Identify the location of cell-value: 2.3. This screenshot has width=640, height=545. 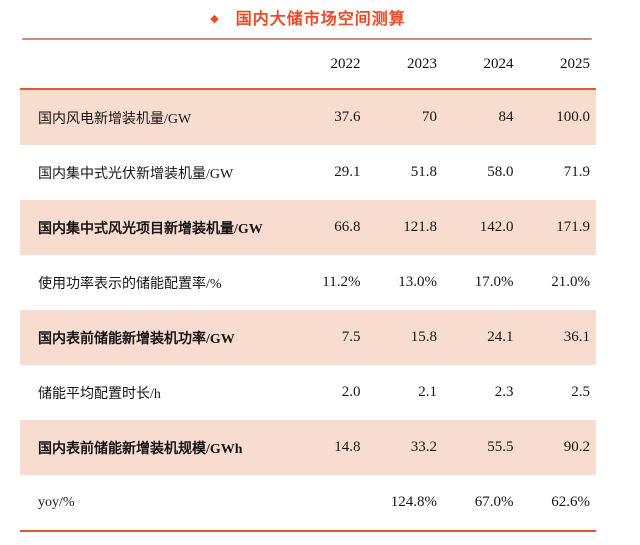
(504, 392).